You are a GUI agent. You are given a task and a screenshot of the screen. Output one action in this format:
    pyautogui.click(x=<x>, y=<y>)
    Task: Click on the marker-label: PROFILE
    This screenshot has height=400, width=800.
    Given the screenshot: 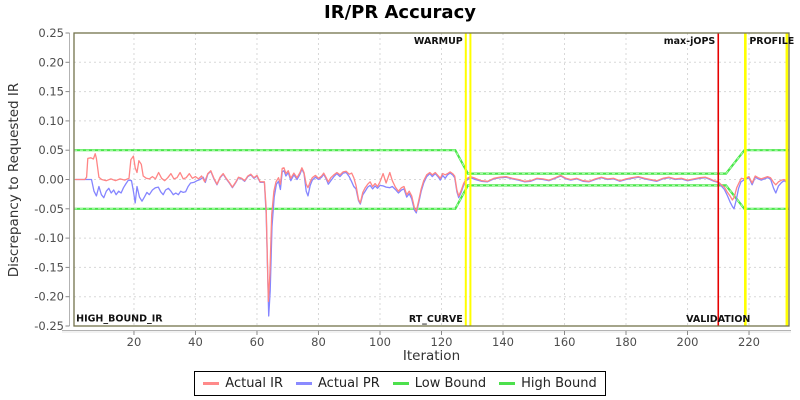 What is the action you would take?
    pyautogui.click(x=771, y=41)
    